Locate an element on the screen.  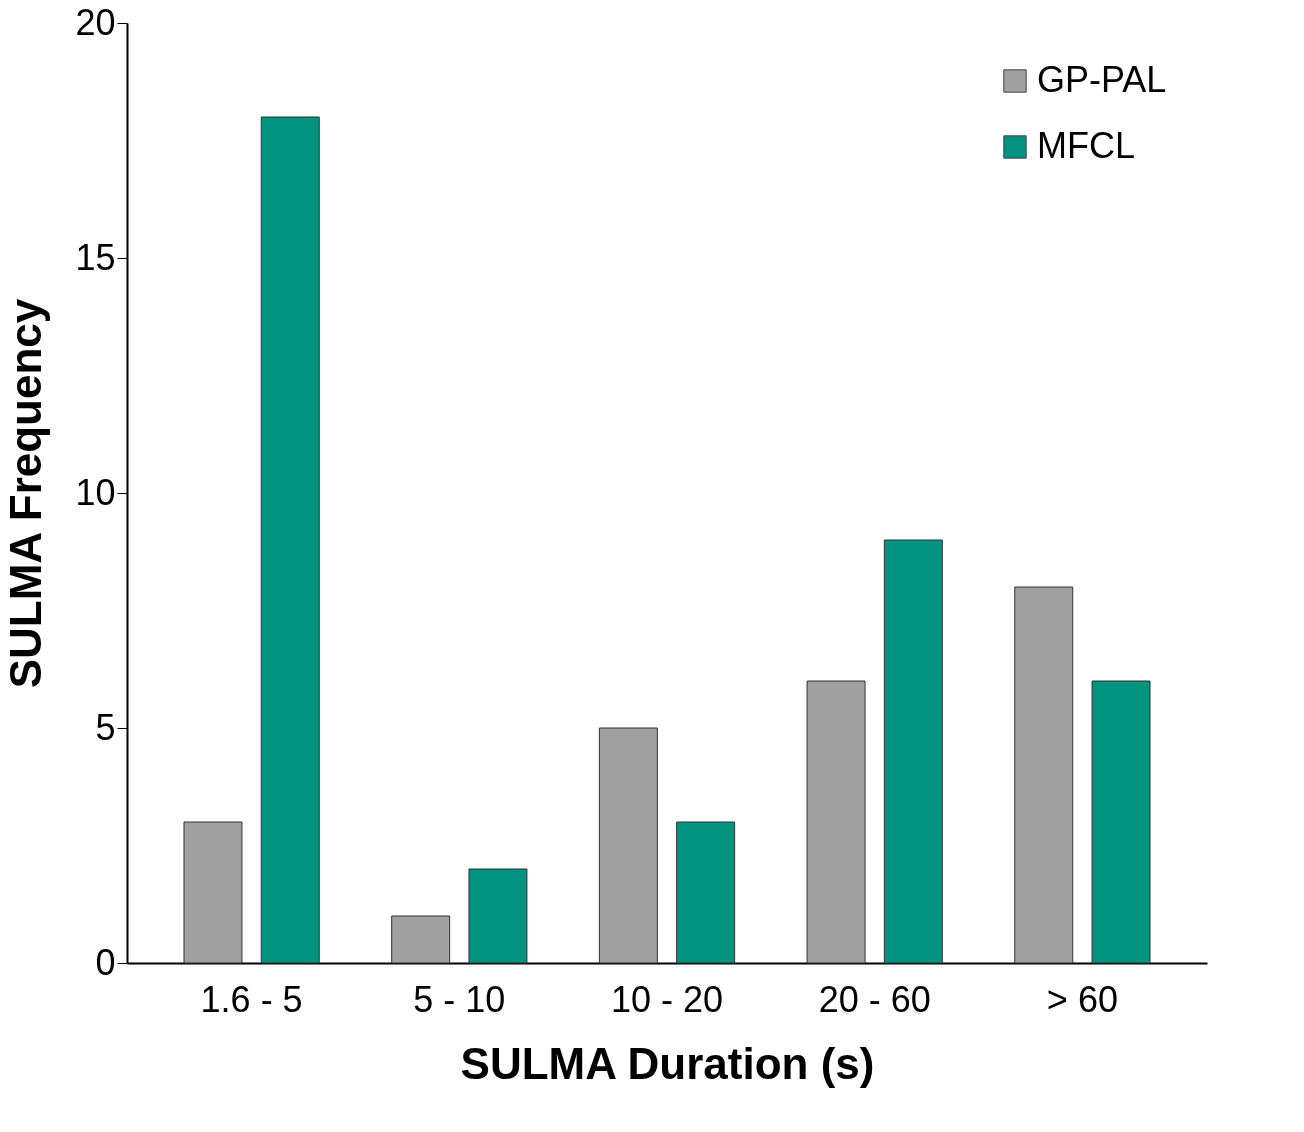
y-tick-label: 5 is located at coordinates (105, 727).